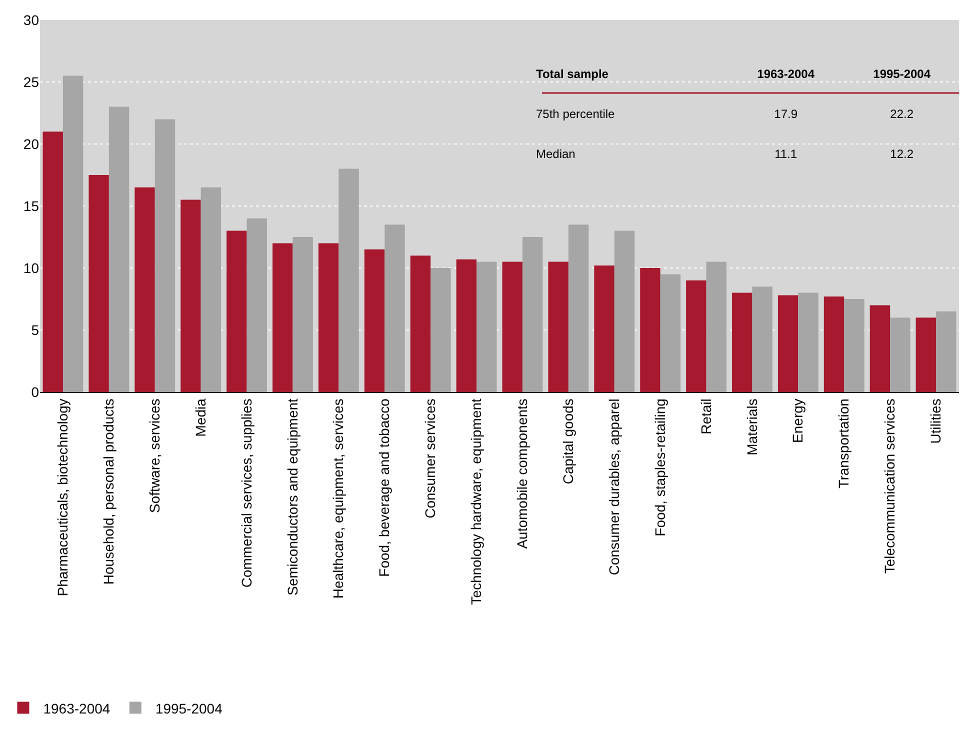 The height and width of the screenshot is (742, 961). I want to click on x-tick-label: Commercial services, supplies, so click(246, 493).